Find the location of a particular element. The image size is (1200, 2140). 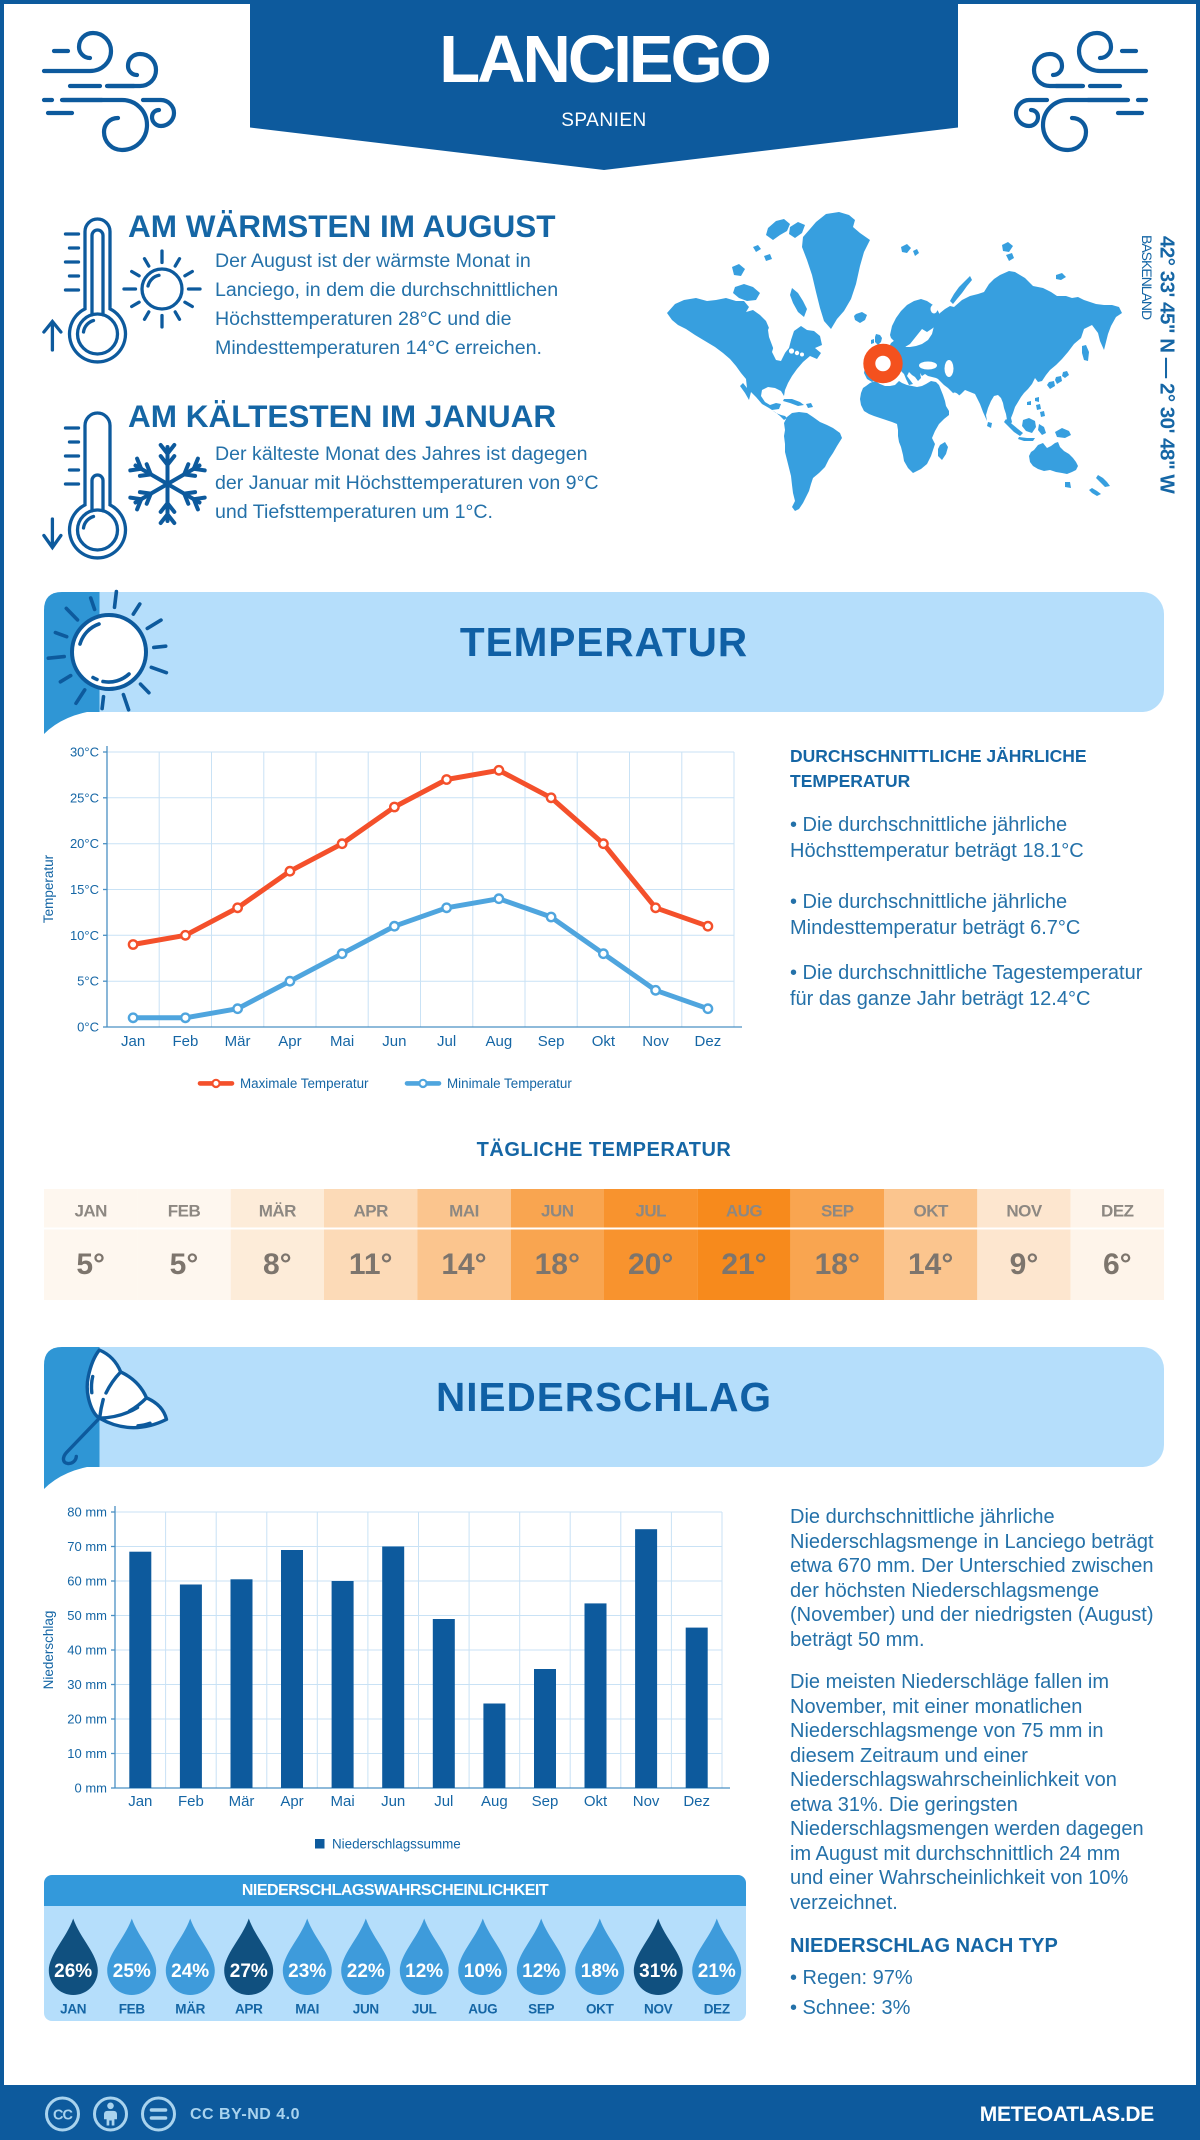

svg-text: 60 mm is located at coordinates (87, 1581).